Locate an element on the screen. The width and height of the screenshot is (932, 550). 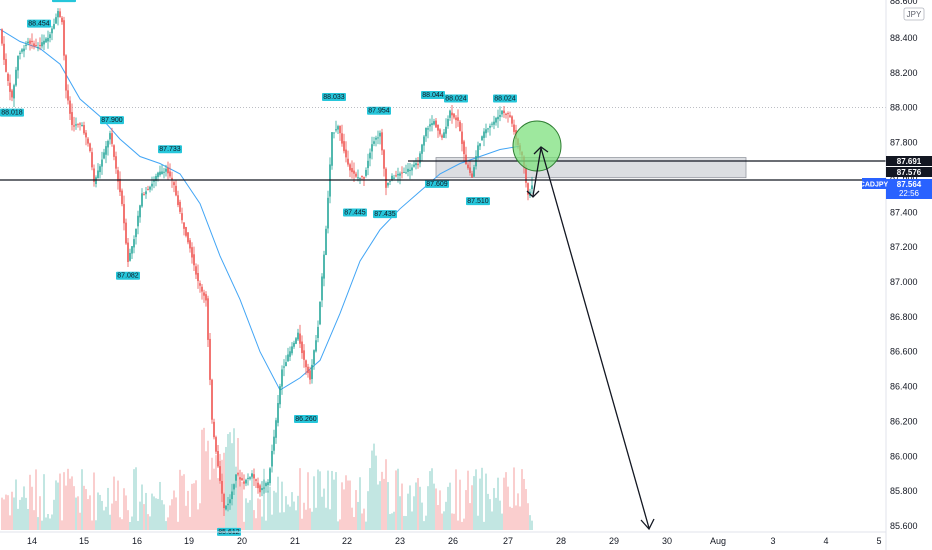
horizontal-lines is located at coordinates (443, 170).